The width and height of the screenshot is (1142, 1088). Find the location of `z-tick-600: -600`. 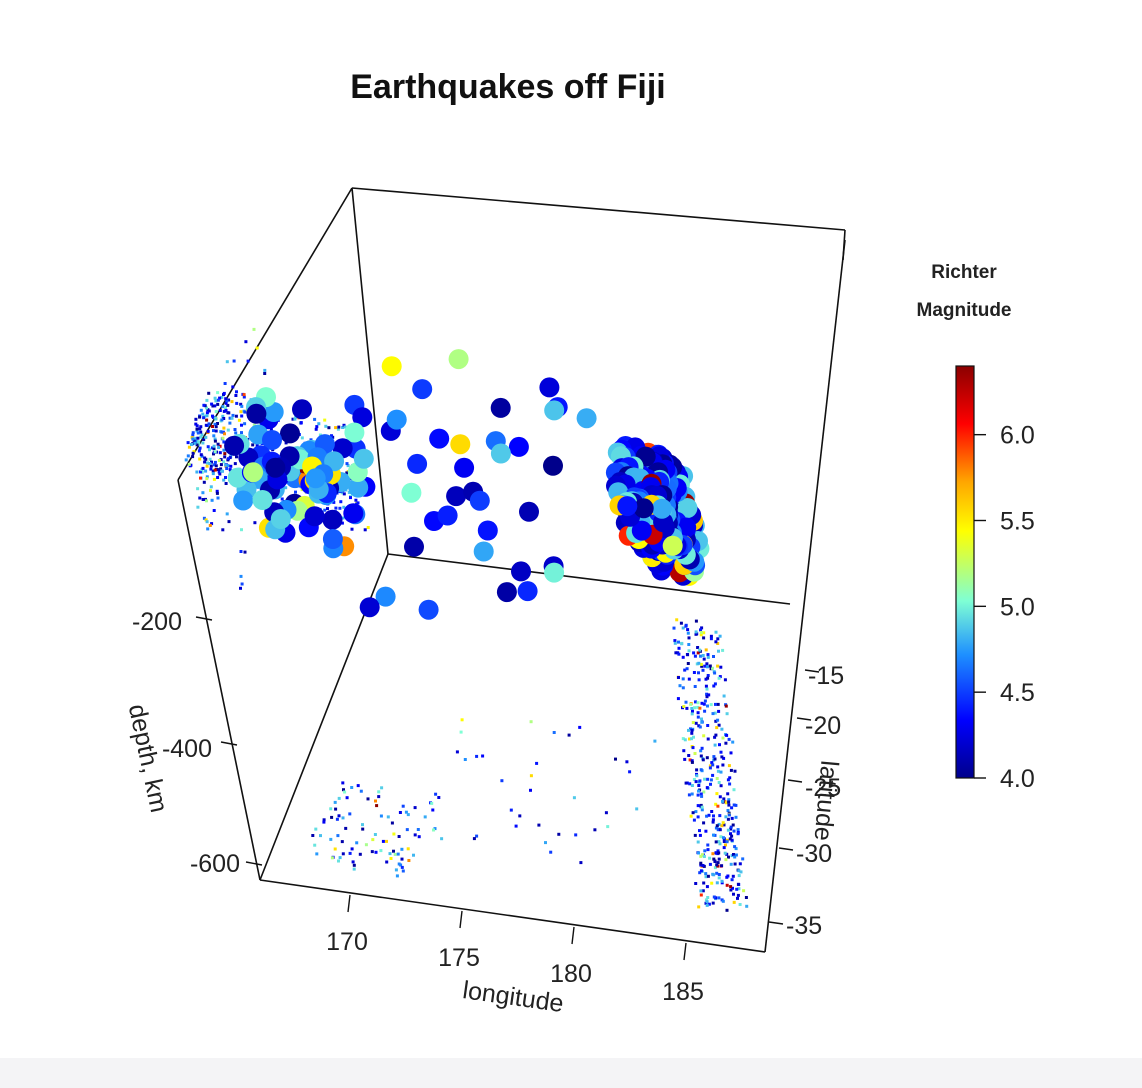

z-tick-600: -600 is located at coordinates (215, 864).